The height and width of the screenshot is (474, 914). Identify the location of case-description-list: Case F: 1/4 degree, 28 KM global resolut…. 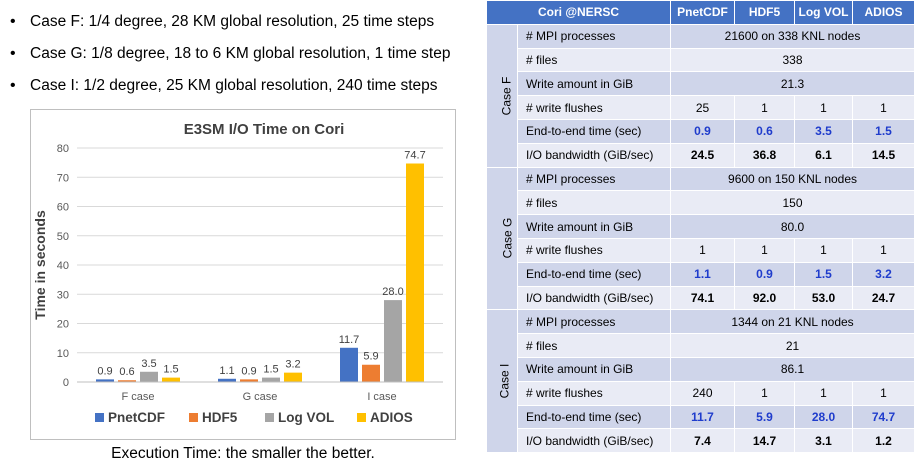
(243, 54).